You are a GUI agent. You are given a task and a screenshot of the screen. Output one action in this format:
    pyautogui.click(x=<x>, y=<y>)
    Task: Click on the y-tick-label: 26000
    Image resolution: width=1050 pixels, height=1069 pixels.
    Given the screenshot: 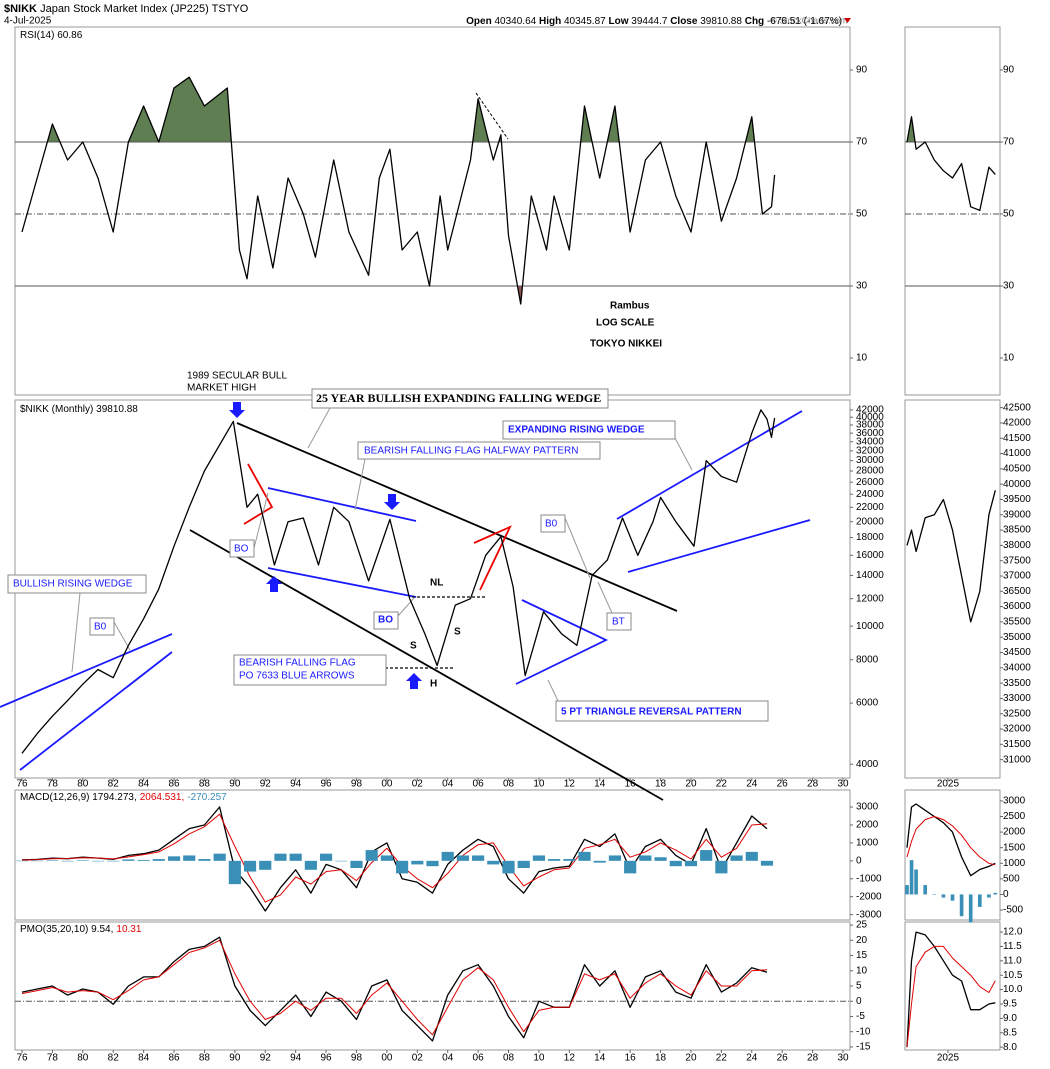 What is the action you would take?
    pyautogui.click(x=870, y=482)
    